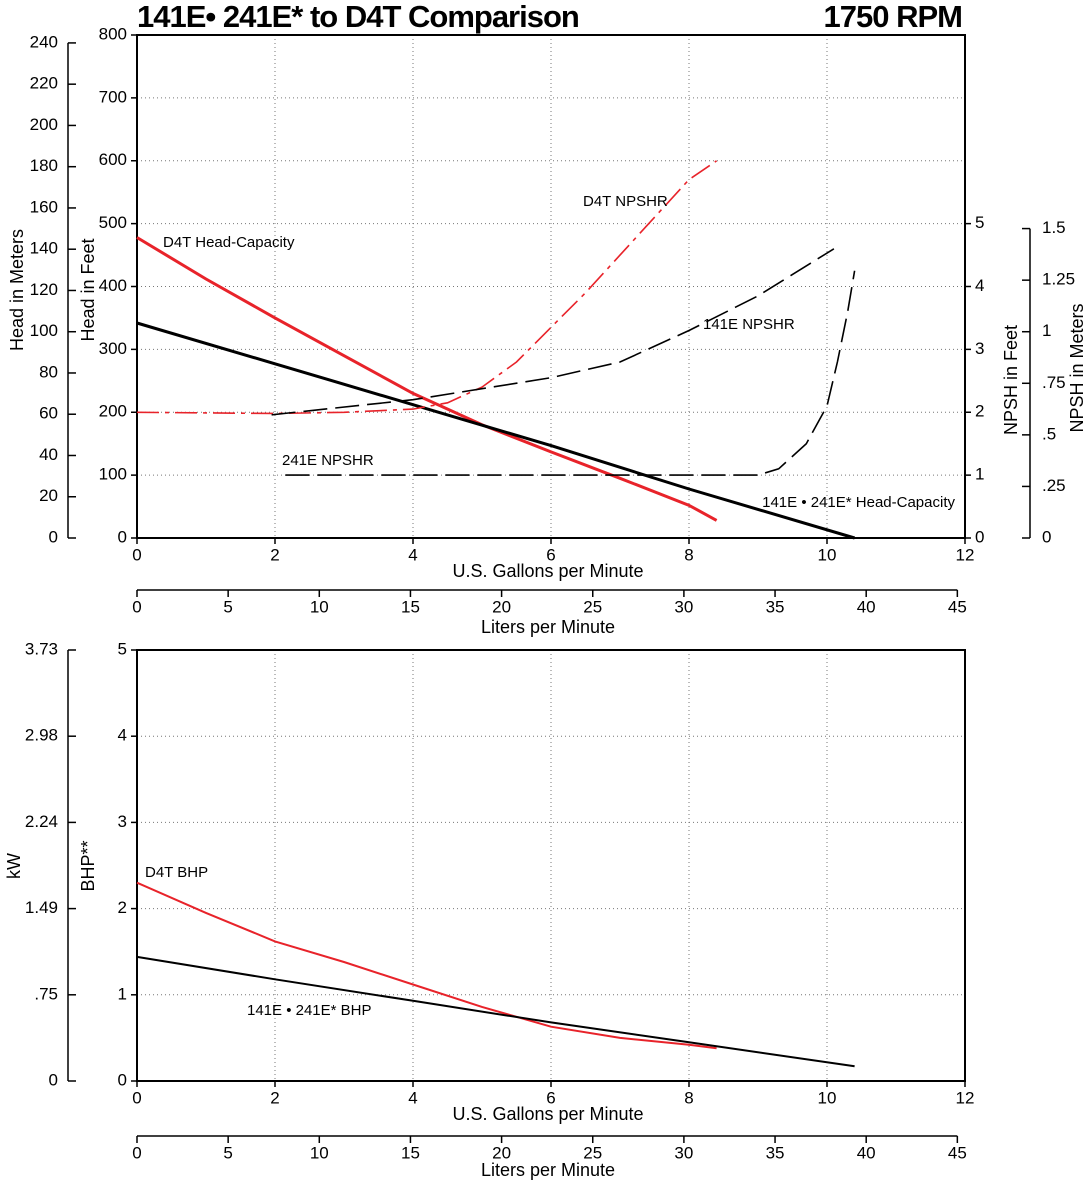  I want to click on series-label: 241E NPSHR, so click(328, 460).